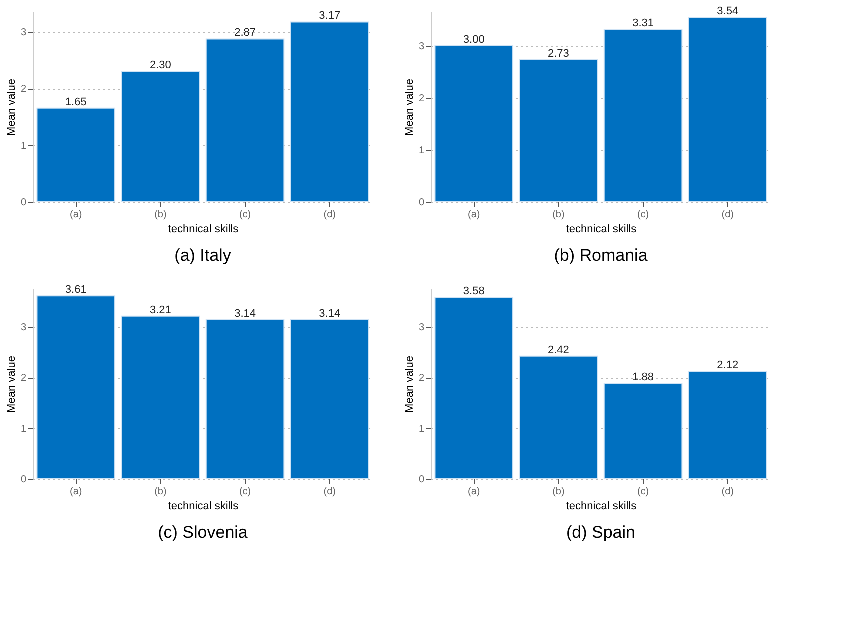 The height and width of the screenshot is (620, 861). Describe the element at coordinates (601, 532) in the screenshot. I see `text: (d) Spain` at that location.